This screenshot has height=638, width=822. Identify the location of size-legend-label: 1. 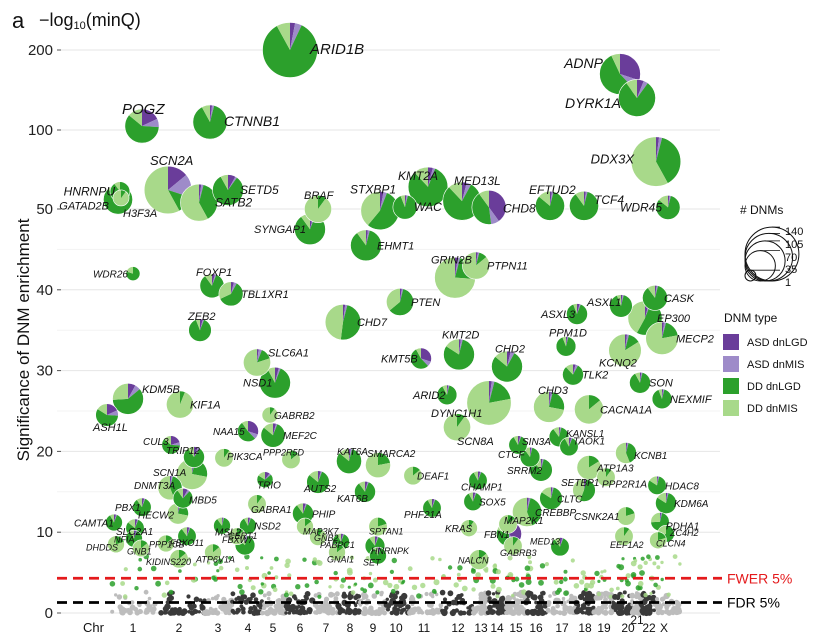
(788, 283).